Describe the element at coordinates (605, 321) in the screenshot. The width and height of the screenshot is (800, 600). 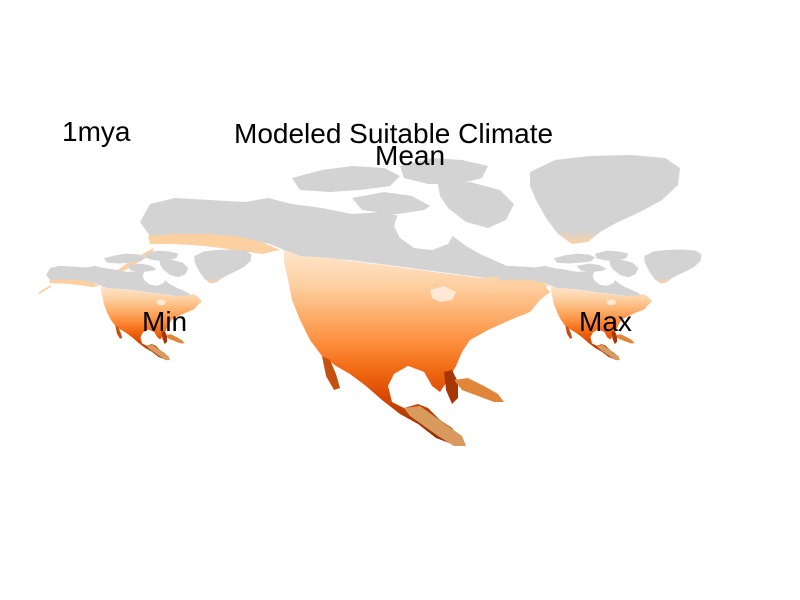
I see `panel-label-max: Max` at that location.